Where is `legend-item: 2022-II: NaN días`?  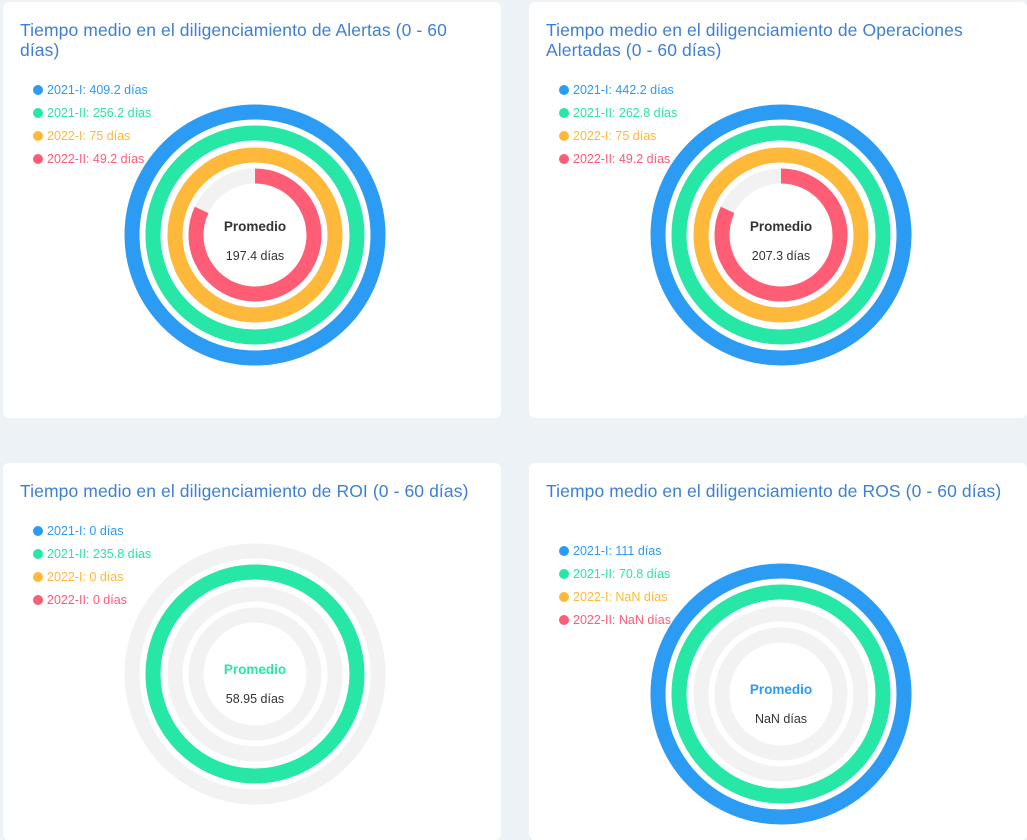 legend-item: 2022-II: NaN días is located at coordinates (615, 619).